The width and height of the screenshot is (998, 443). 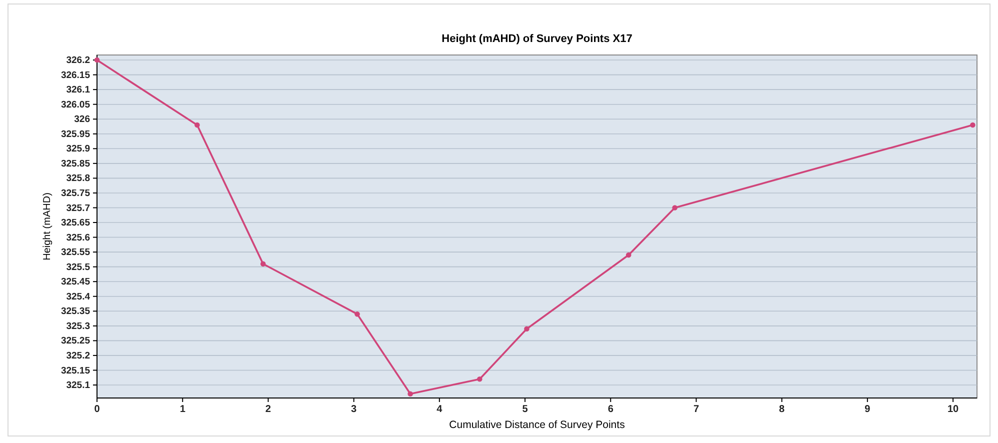 What do you see at coordinates (525, 410) in the screenshot?
I see `x-tick-label: 5` at bounding box center [525, 410].